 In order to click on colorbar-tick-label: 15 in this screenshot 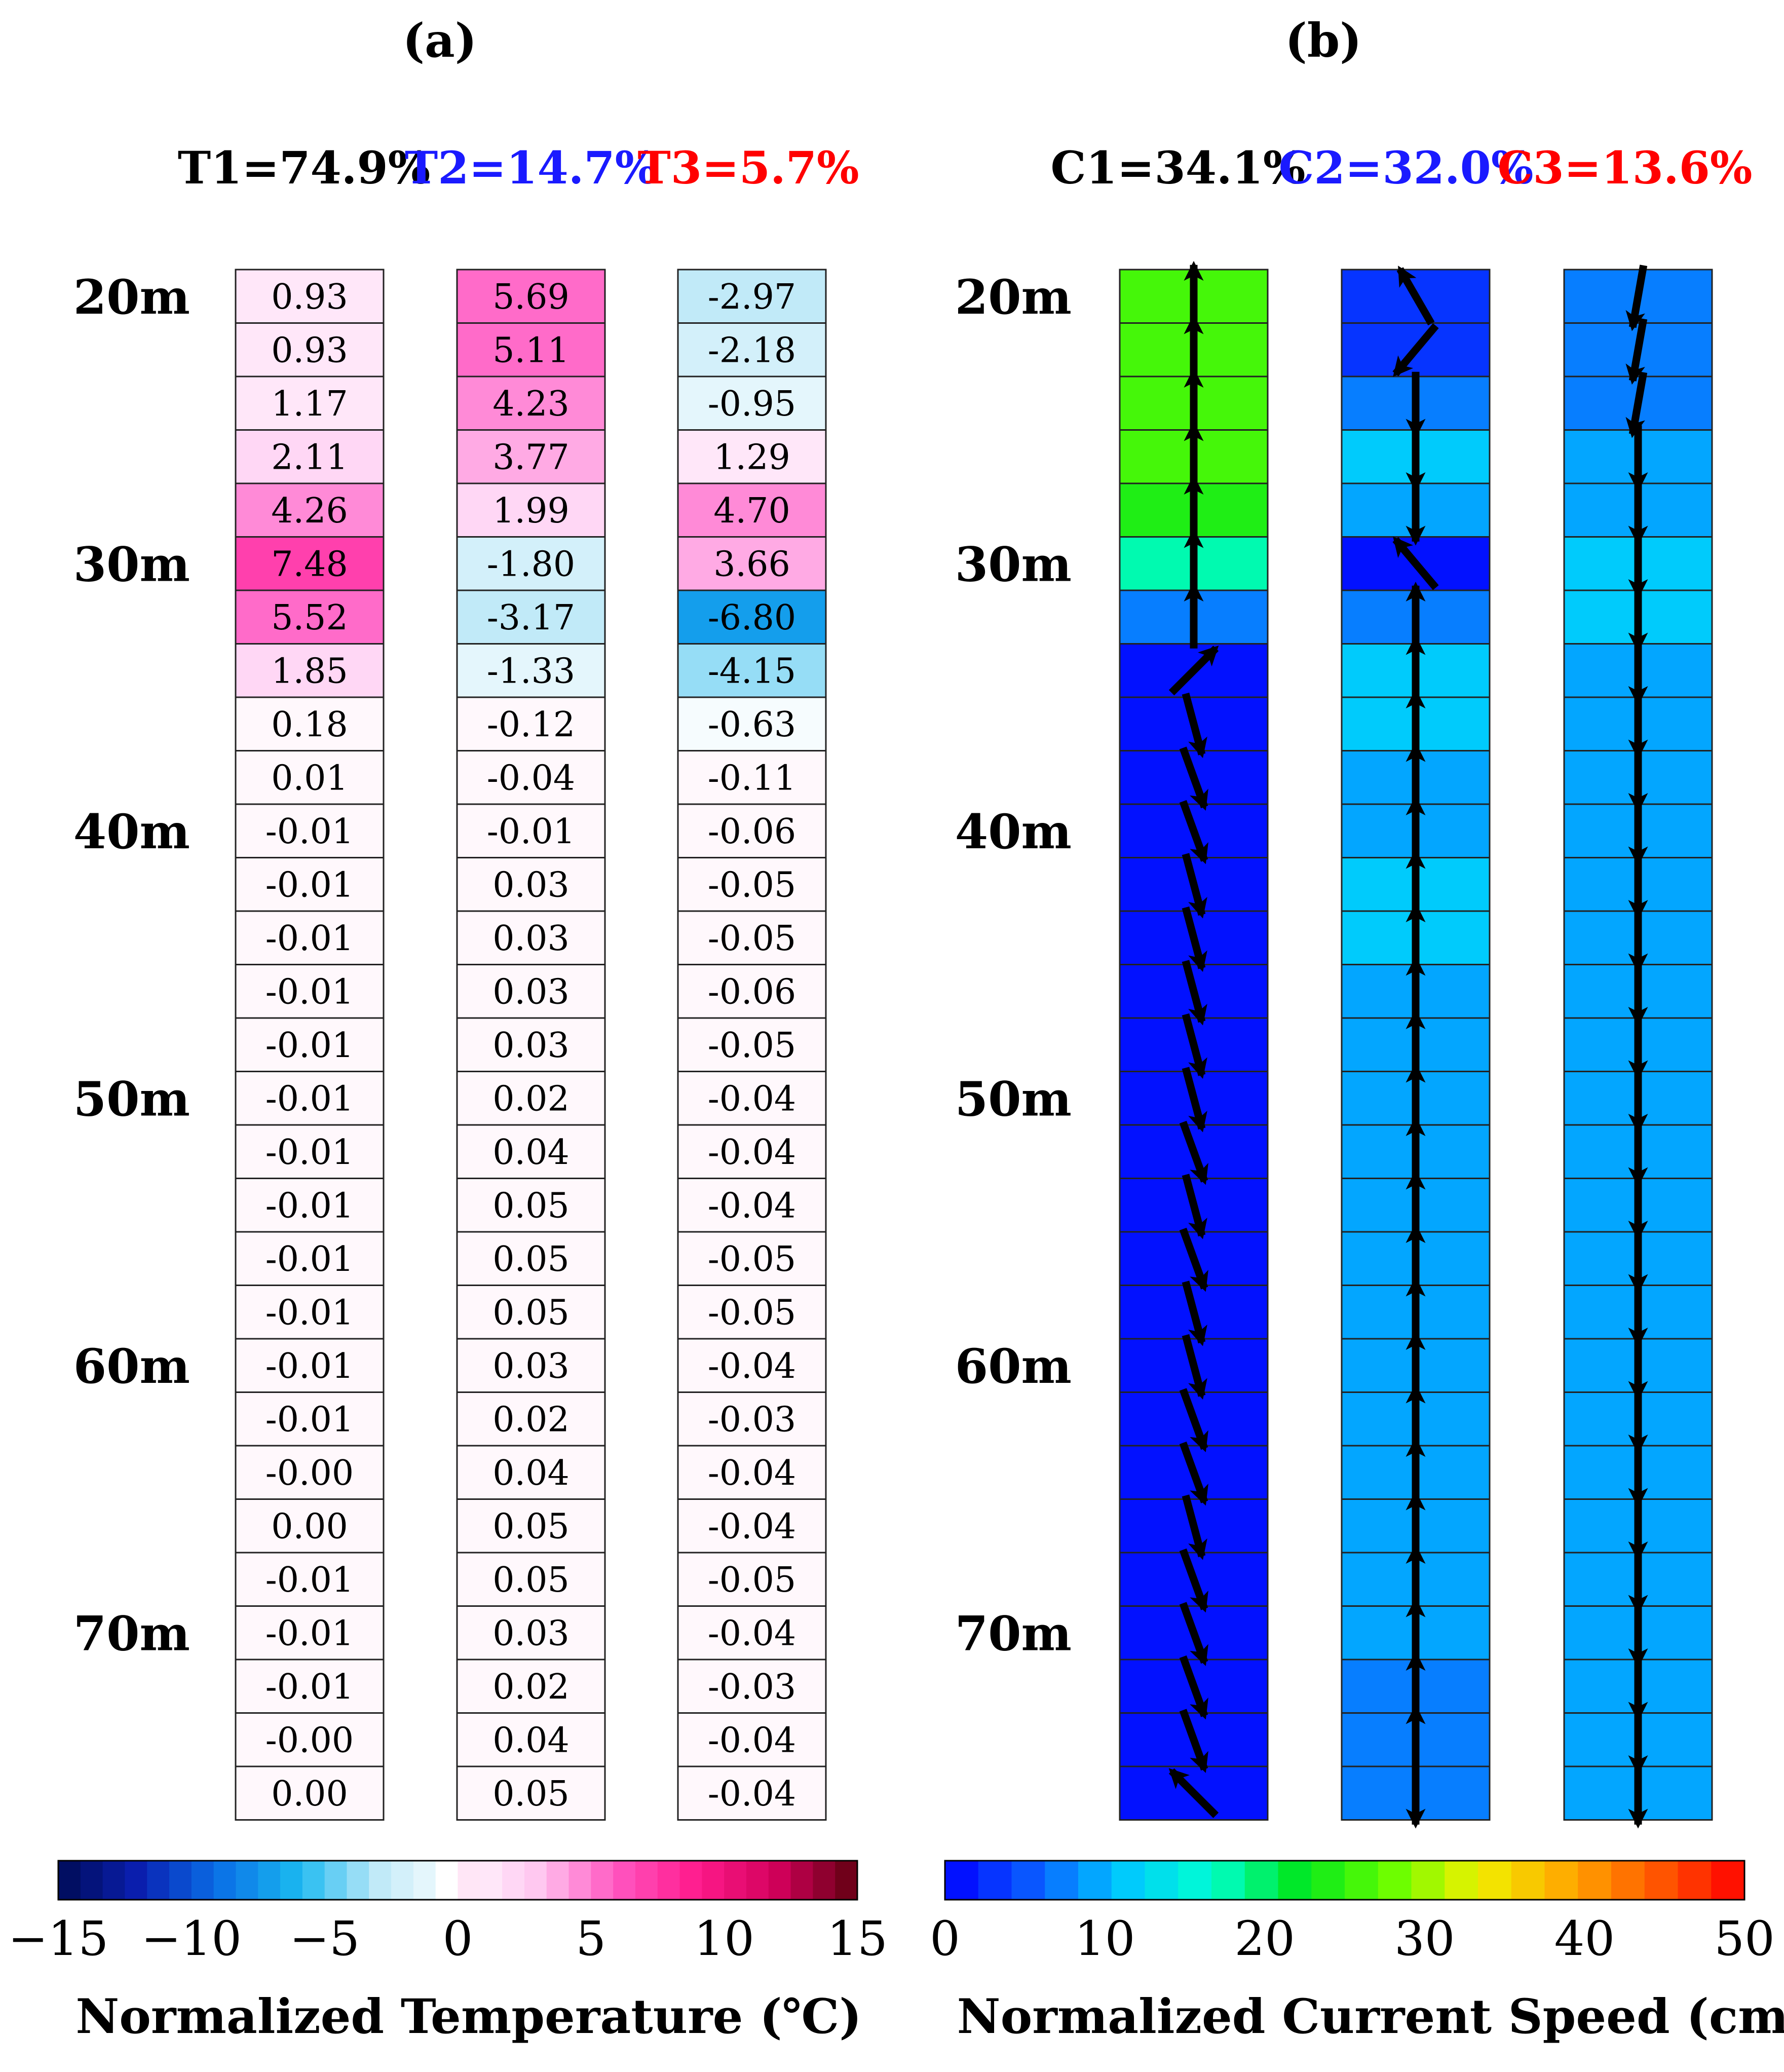, I will do `click(857, 1939)`.